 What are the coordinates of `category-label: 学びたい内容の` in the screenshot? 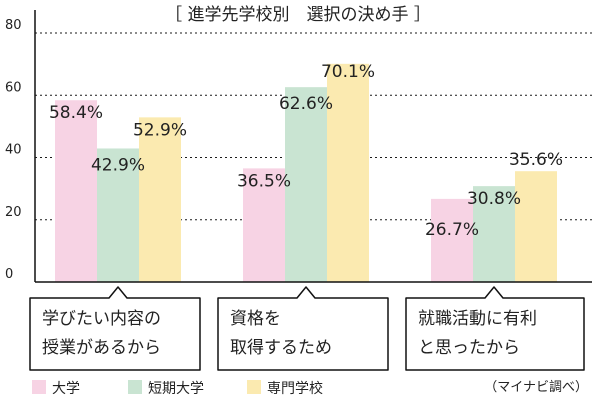 It's located at (101, 319).